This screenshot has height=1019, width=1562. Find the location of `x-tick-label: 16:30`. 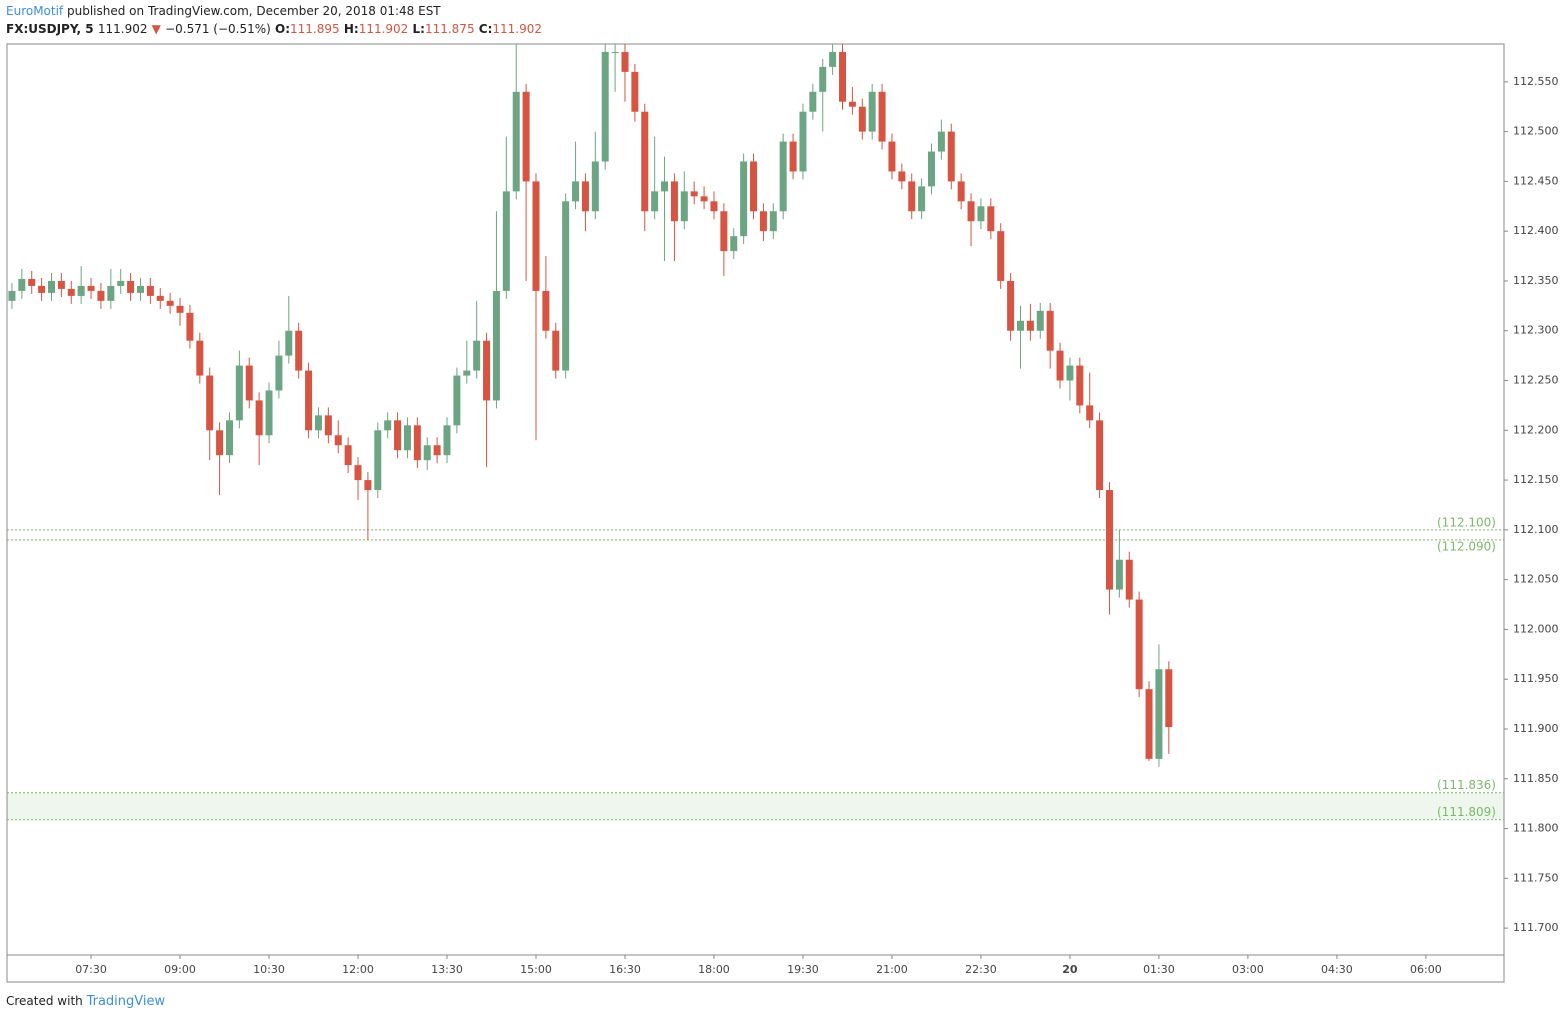

x-tick-label: 16:30 is located at coordinates (625, 969).